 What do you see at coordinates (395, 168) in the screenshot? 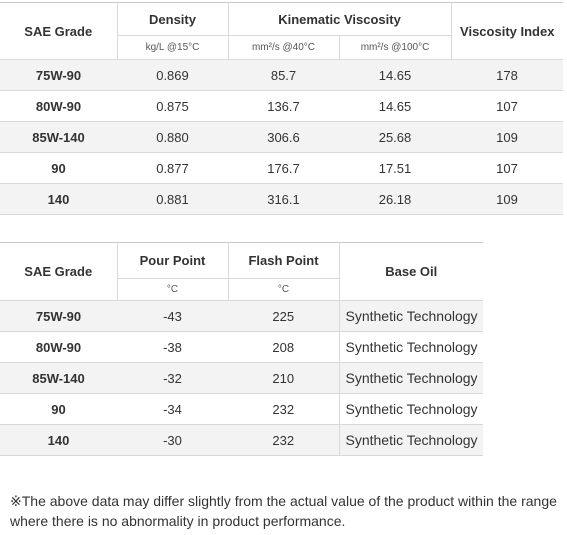
I see `kv100-cell: 17.51` at bounding box center [395, 168].